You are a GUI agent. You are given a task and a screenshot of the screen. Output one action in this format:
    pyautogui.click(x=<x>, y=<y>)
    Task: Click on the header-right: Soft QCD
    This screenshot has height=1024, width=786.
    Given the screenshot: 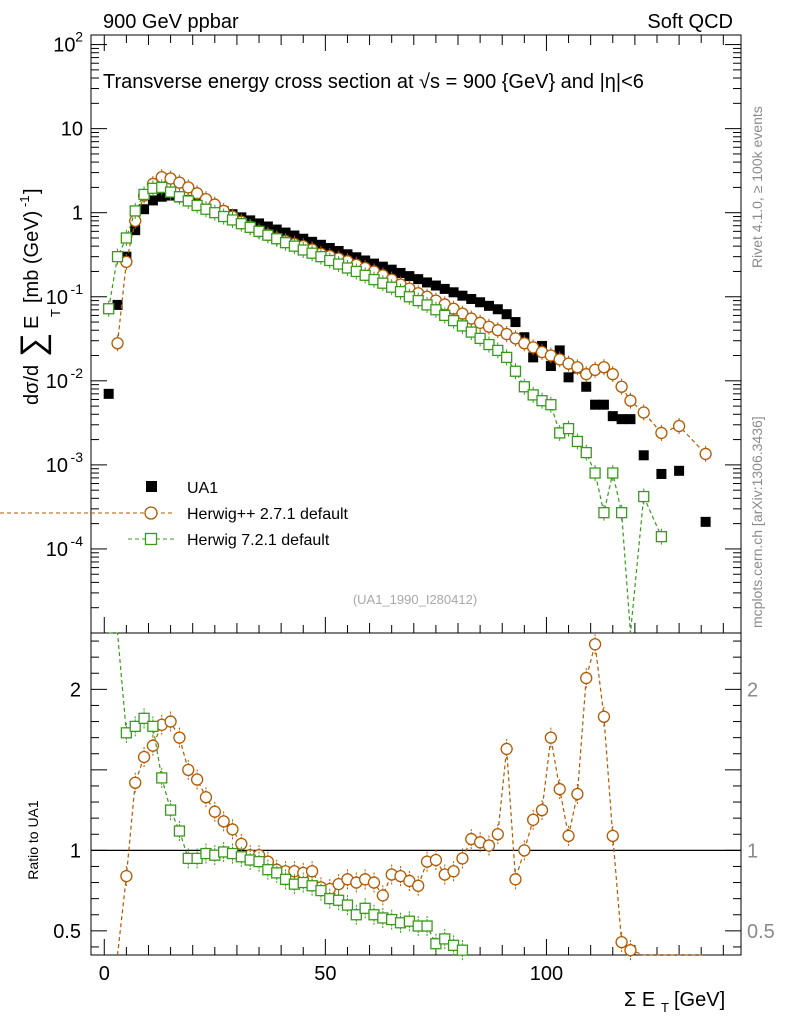 What is the action you would take?
    pyautogui.click(x=690, y=22)
    